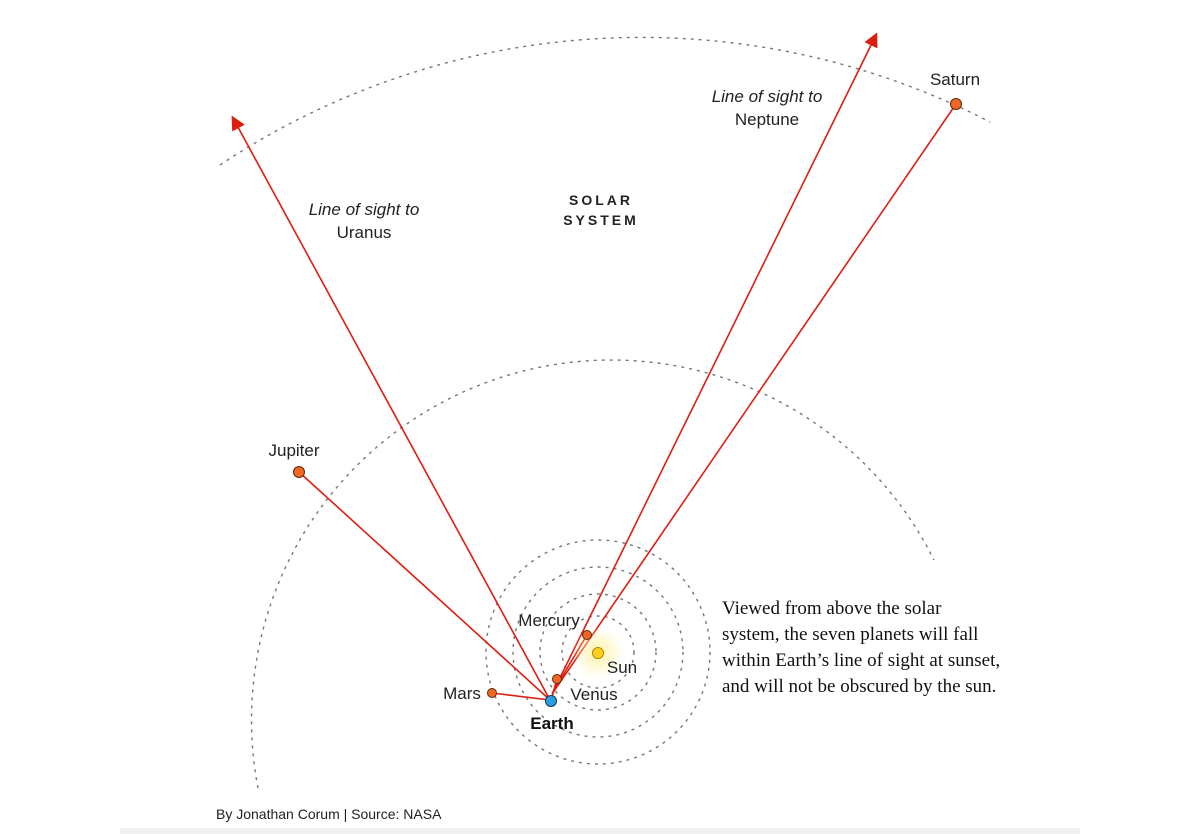  What do you see at coordinates (299, 472) in the screenshot?
I see `jupiter-icon` at bounding box center [299, 472].